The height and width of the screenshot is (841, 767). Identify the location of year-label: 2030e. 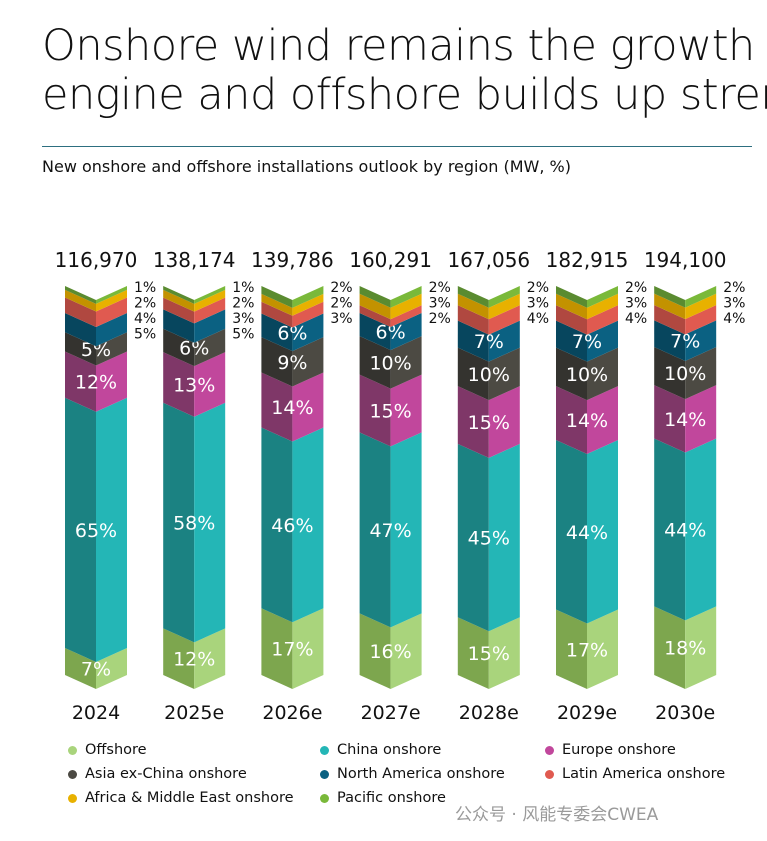
(685, 713).